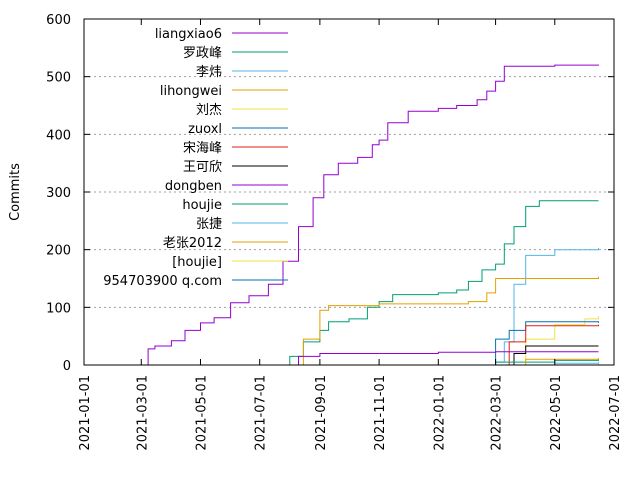 This screenshot has width=640, height=484. What do you see at coordinates (58, 251) in the screenshot?
I see `y-tick-label: 200` at bounding box center [58, 251].